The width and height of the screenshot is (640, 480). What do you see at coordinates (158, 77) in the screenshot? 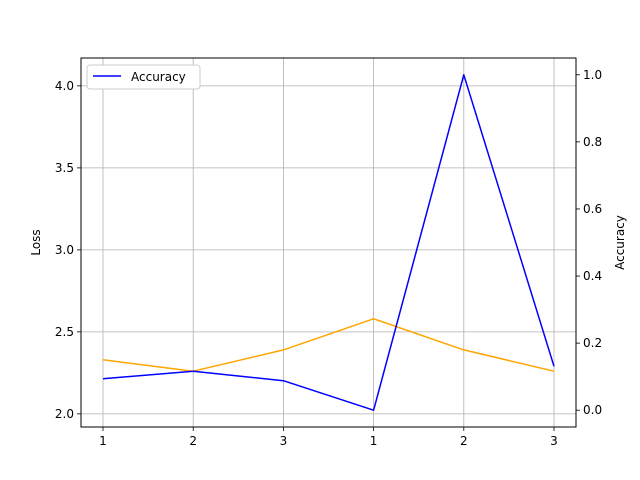
I see `legend-label-accuracy: Accuracy` at bounding box center [158, 77].